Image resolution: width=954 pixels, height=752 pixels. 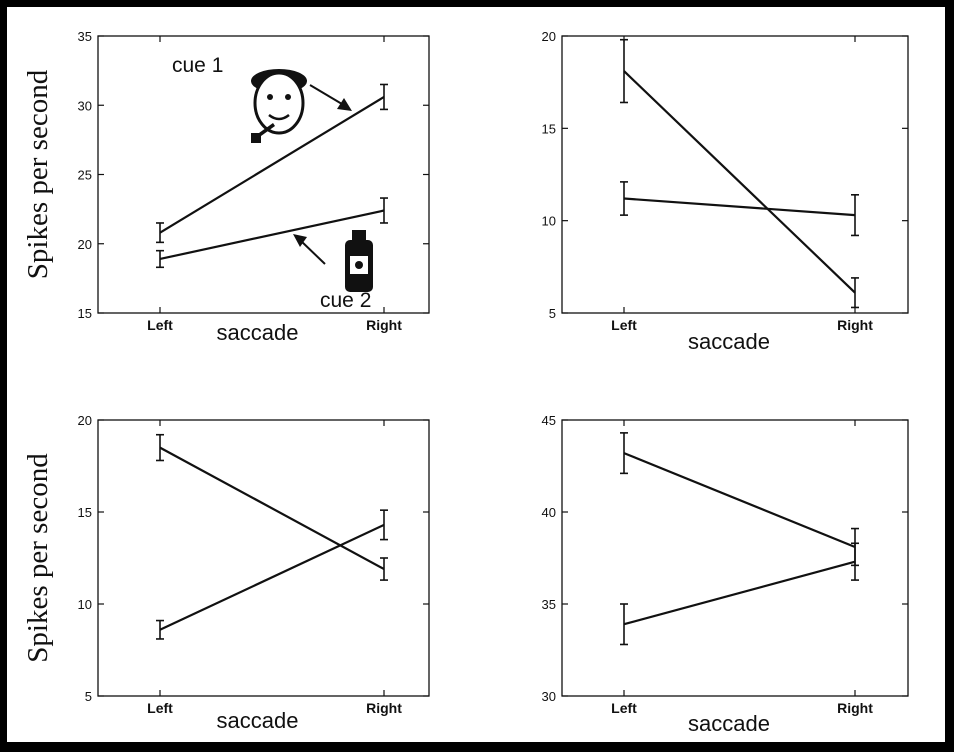 What do you see at coordinates (359, 235) in the screenshot?
I see `bottle-cap` at bounding box center [359, 235].